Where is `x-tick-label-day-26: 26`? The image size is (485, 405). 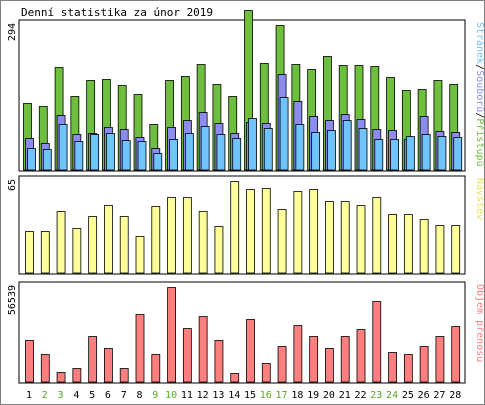 x-tick-label-day-26: 26 is located at coordinates (424, 395).